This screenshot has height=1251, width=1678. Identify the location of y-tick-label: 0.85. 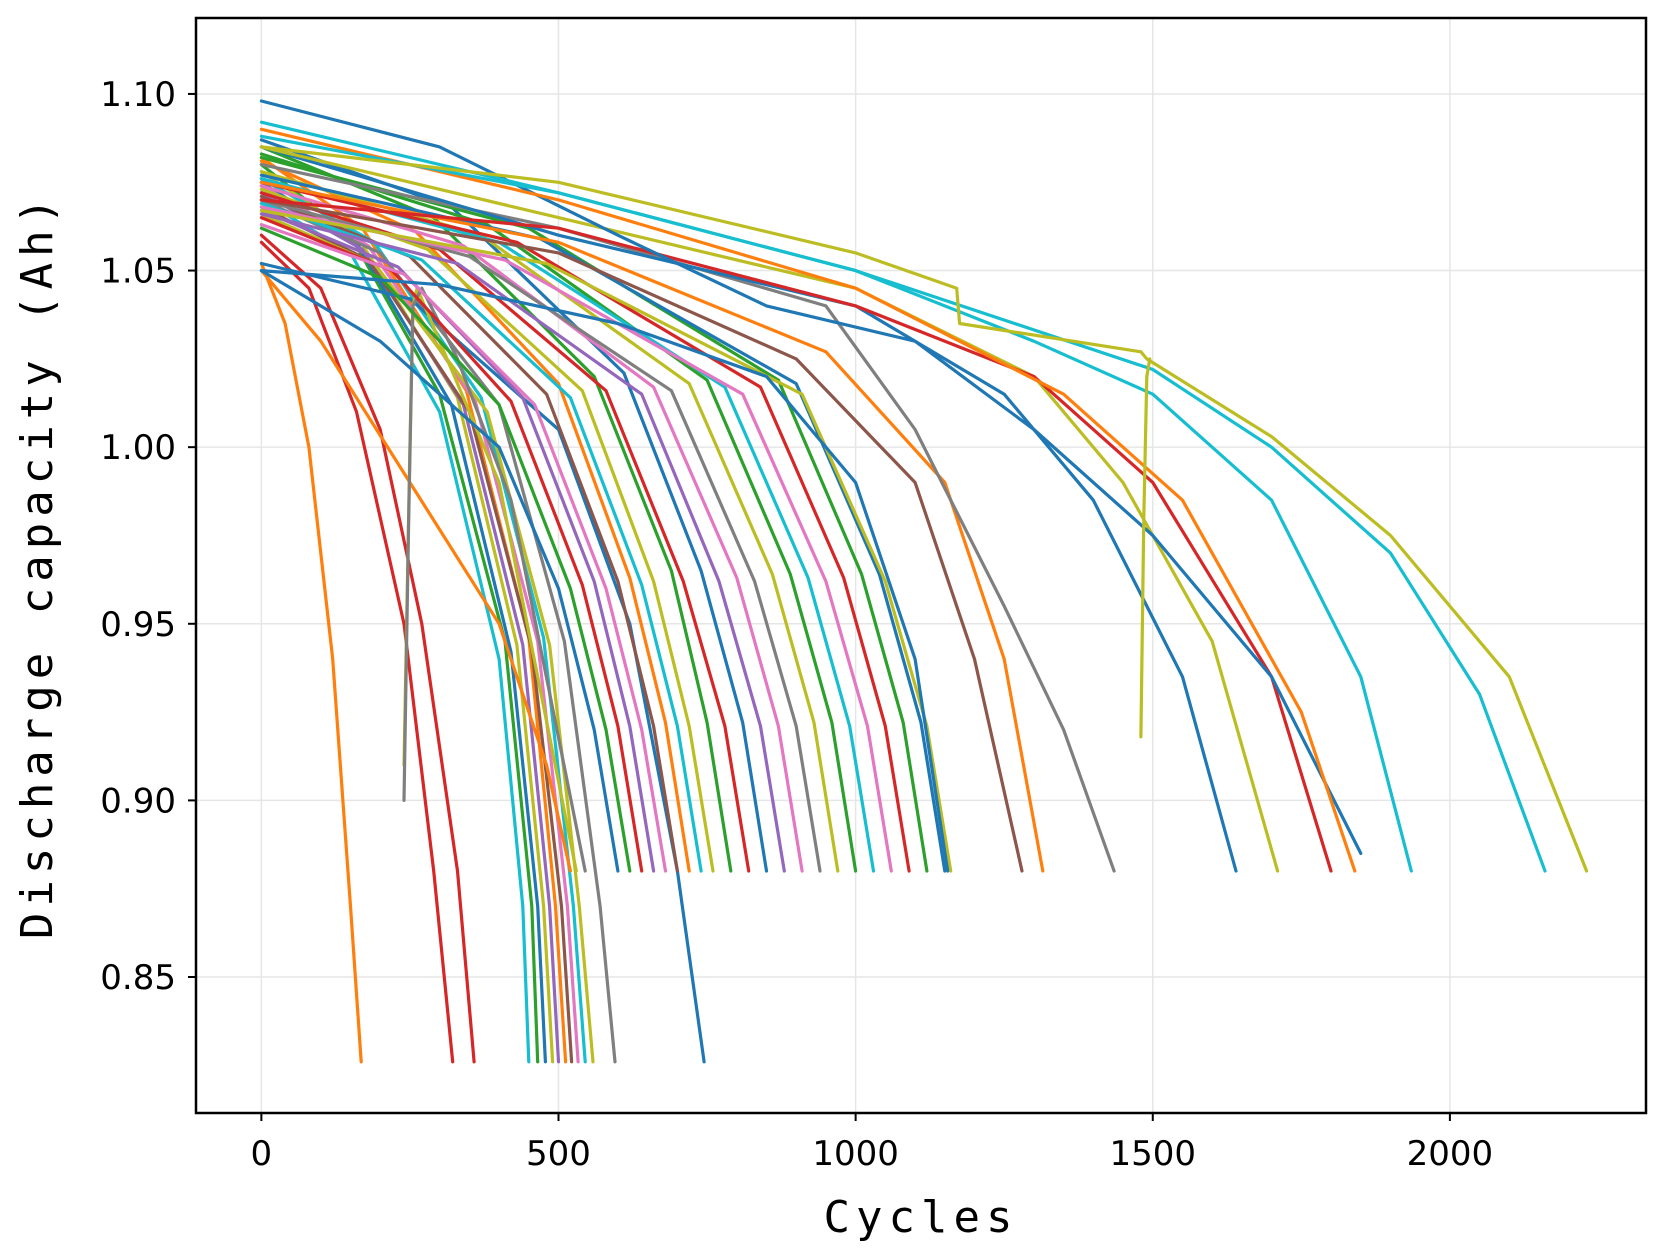
(138, 978).